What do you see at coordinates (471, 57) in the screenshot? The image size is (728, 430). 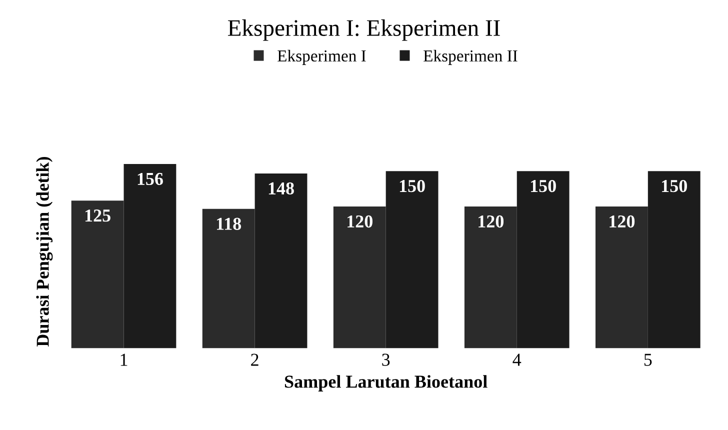 I see `legend-label: Eksperimen II` at bounding box center [471, 57].